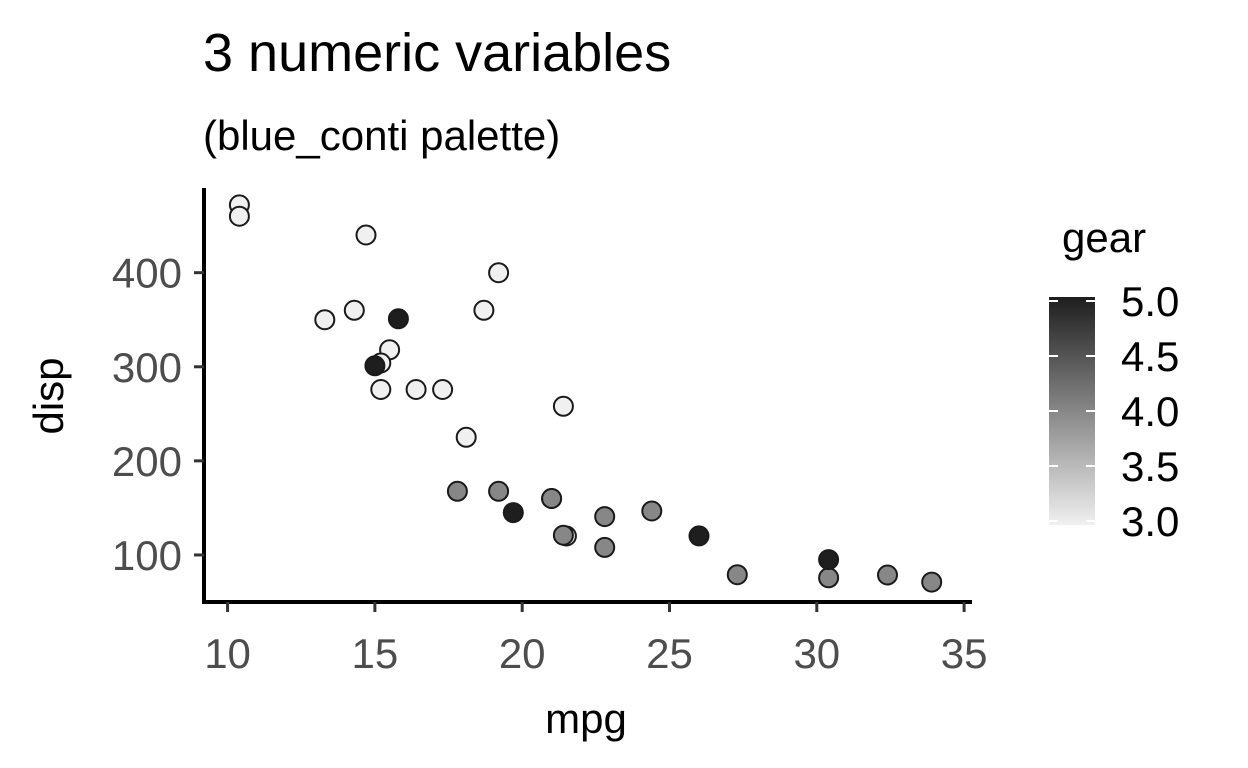  Describe the element at coordinates (1104, 237) in the screenshot. I see `legend-title: gear` at that location.